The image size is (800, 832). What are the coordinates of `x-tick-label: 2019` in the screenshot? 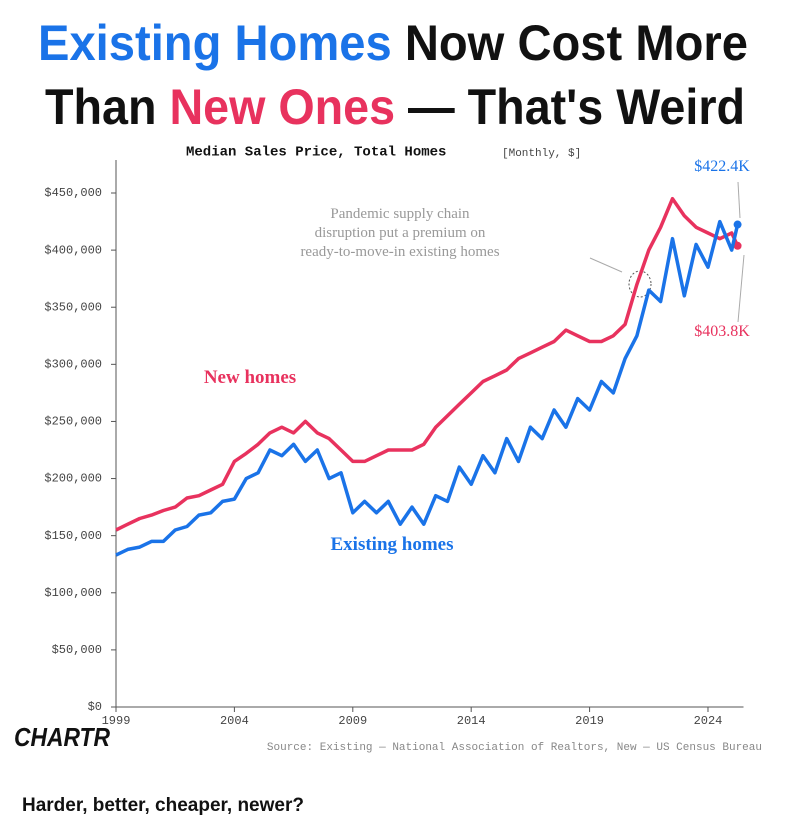 It's located at (589, 721).